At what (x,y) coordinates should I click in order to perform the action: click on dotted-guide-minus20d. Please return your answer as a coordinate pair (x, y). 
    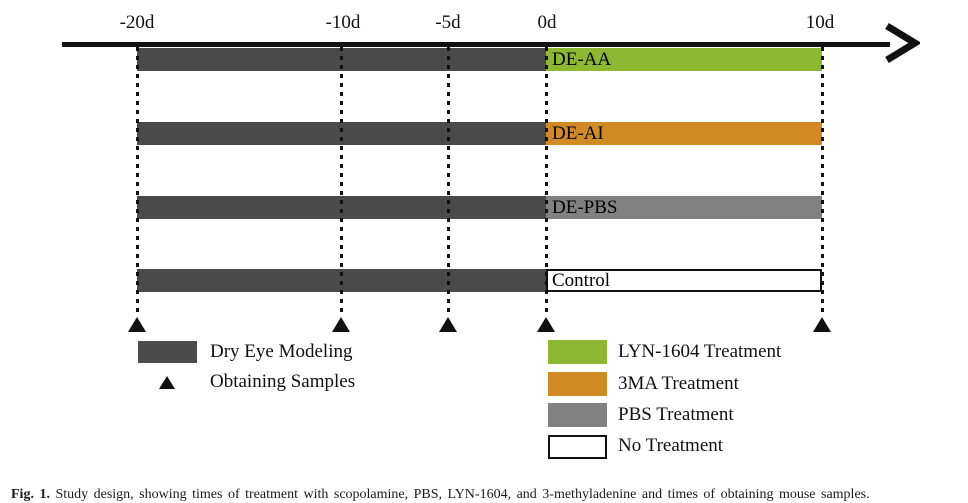
    Looking at the image, I should click on (137, 180).